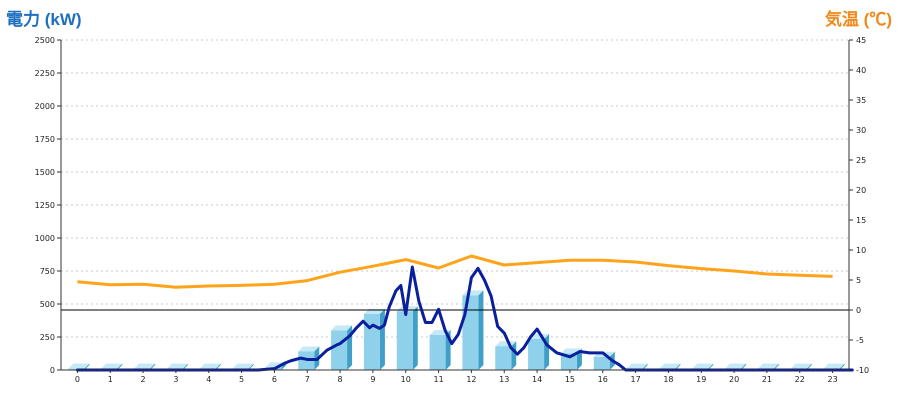 The width and height of the screenshot is (900, 400). Describe the element at coordinates (456, 377) in the screenshot. I see `x-axis-ticks: 0 1 2 3 4 5 6 7 8 9 10 11 12 13 14 15 16 17 18 19 20 21 22 23` at that location.